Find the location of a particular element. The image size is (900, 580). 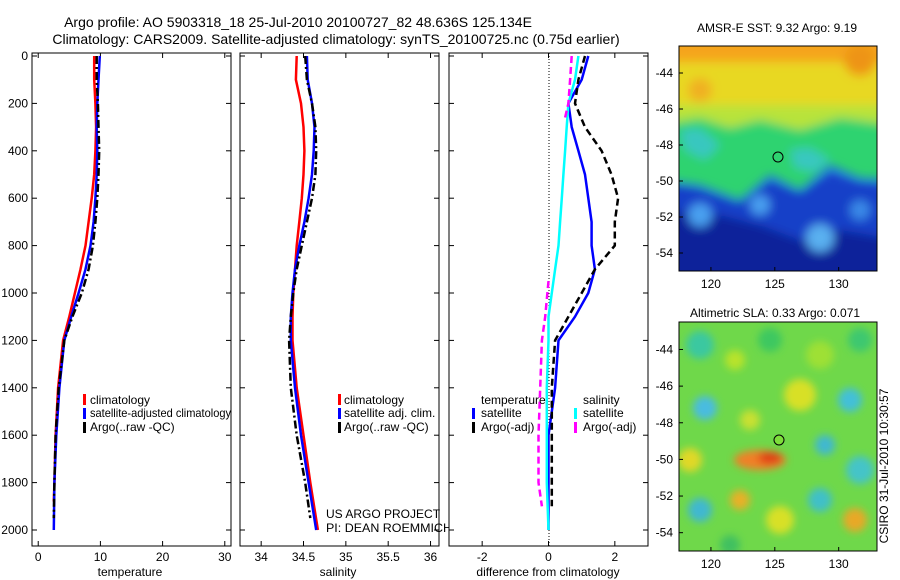

sla-map-panel: Altimetric SLA: 0.33 Argo: 0.071 is located at coordinates (767, 438).